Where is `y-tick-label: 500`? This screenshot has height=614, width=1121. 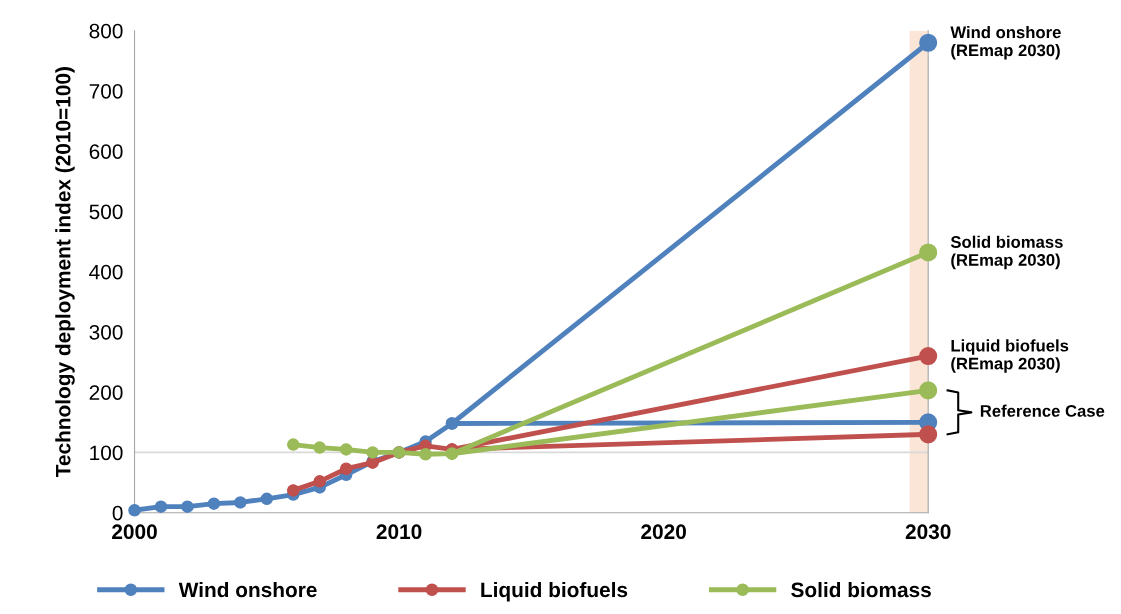 y-tick-label: 500 is located at coordinates (106, 212).